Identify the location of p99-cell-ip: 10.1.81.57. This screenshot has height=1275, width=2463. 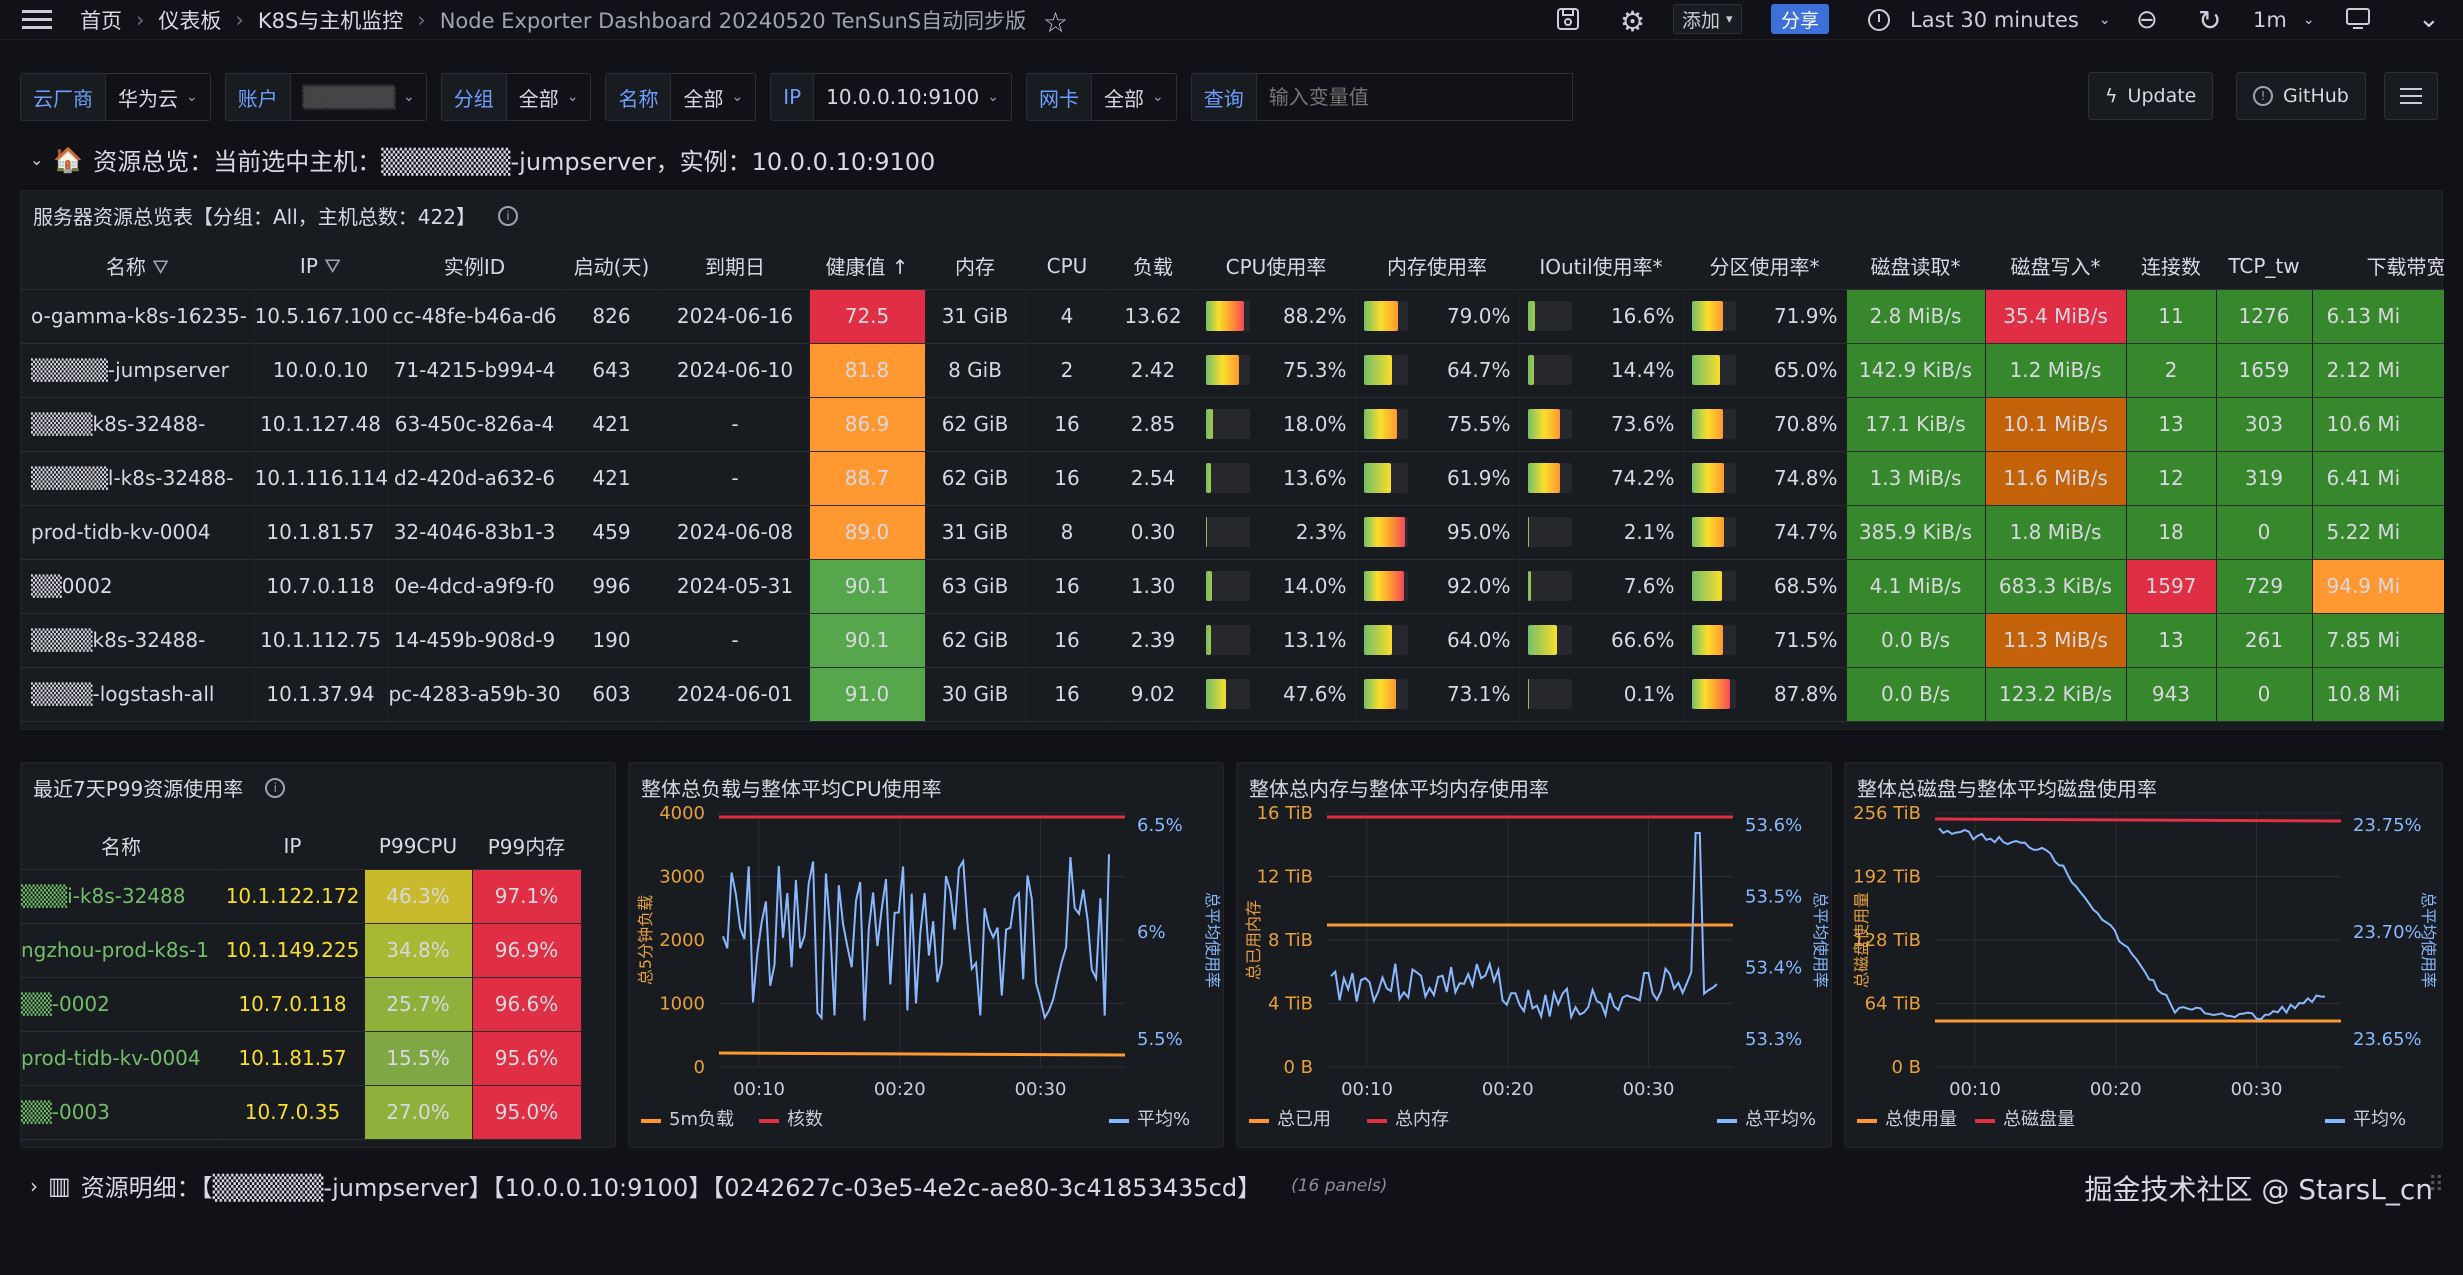
(293, 1058).